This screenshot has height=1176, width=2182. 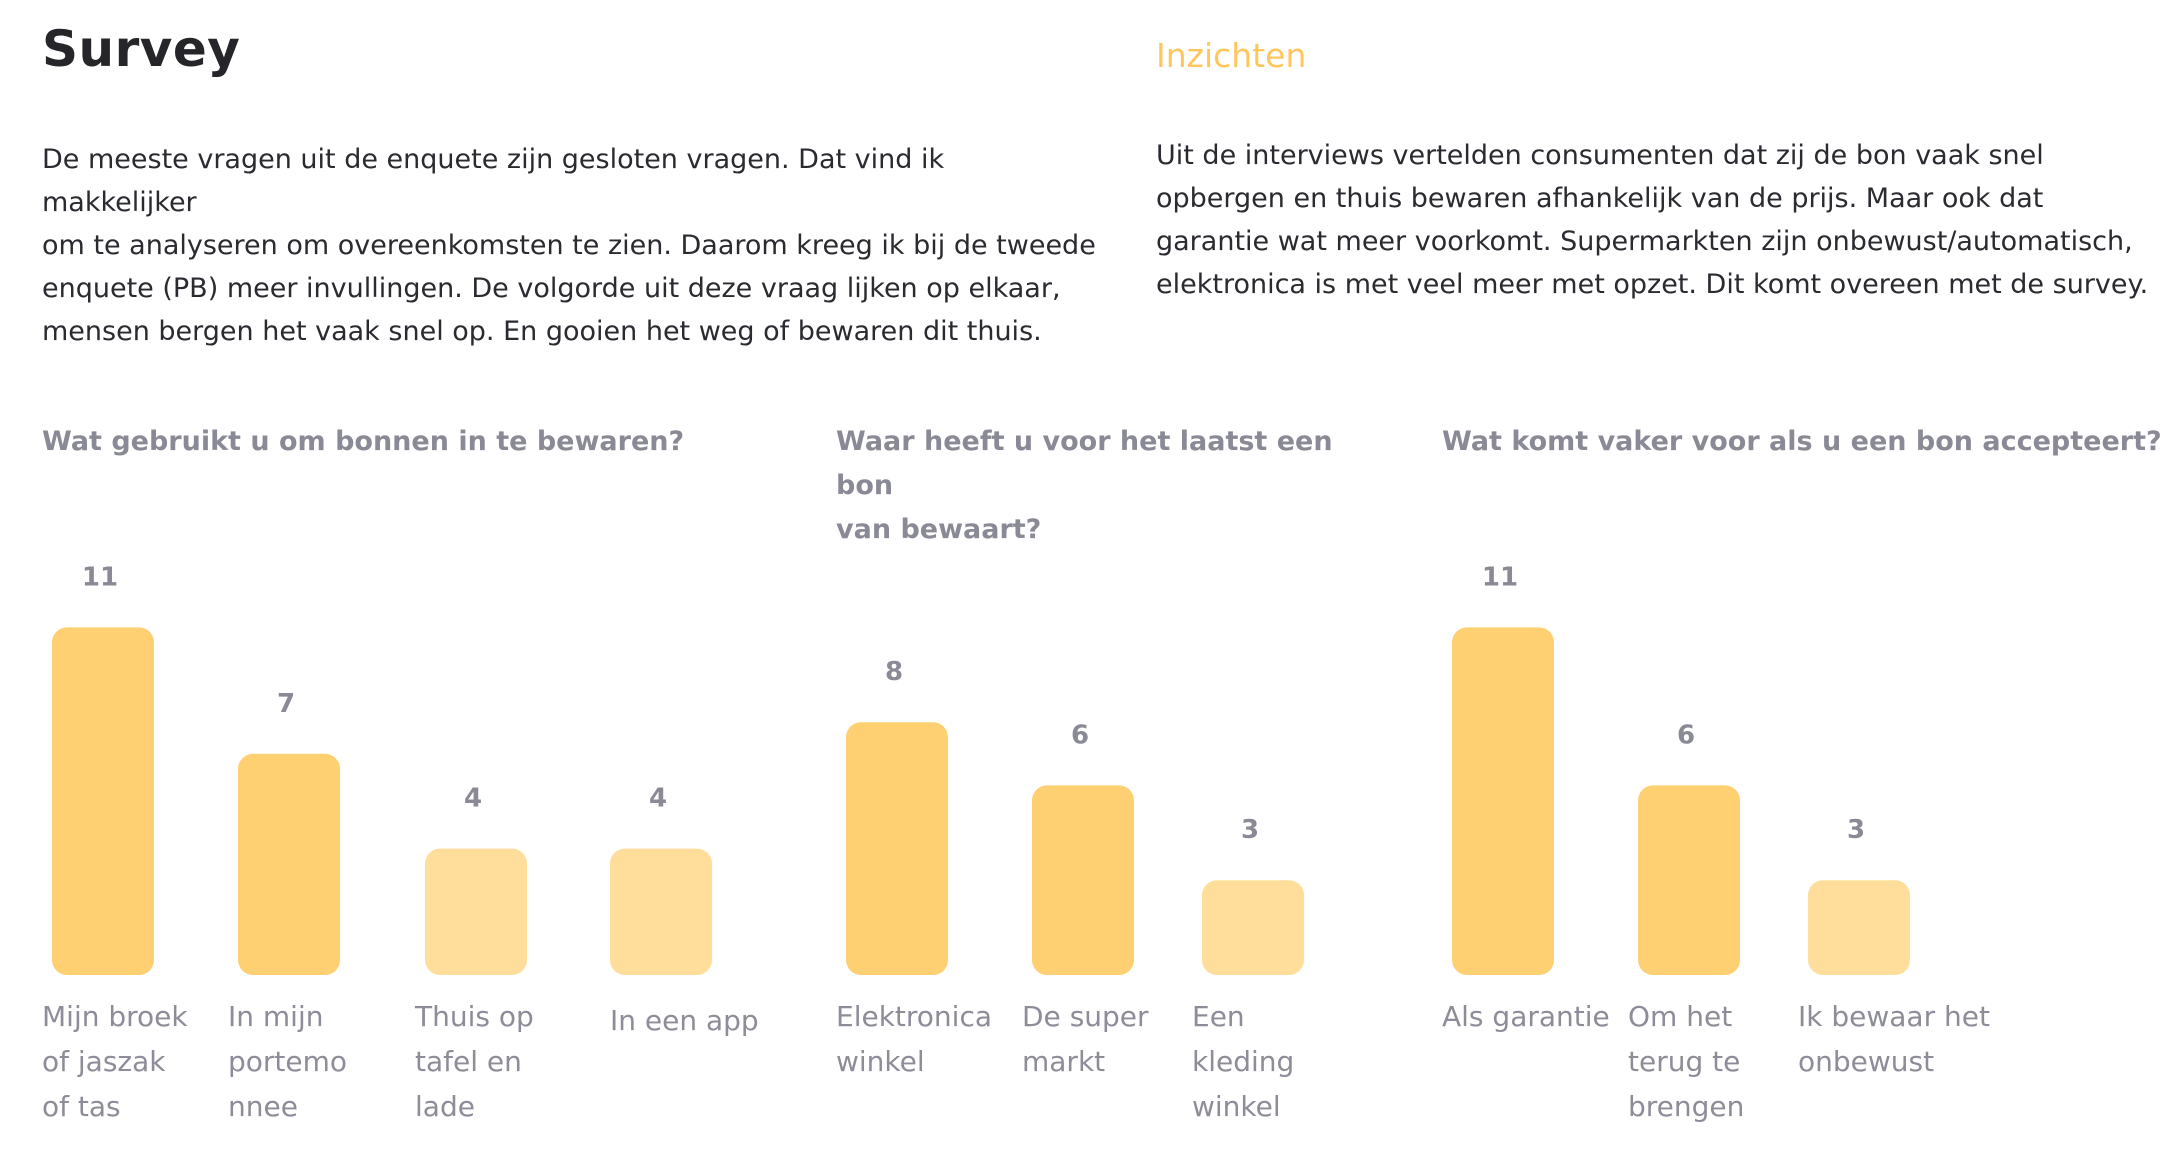 I want to click on category-label-line: Om het, so click(x=1680, y=1016).